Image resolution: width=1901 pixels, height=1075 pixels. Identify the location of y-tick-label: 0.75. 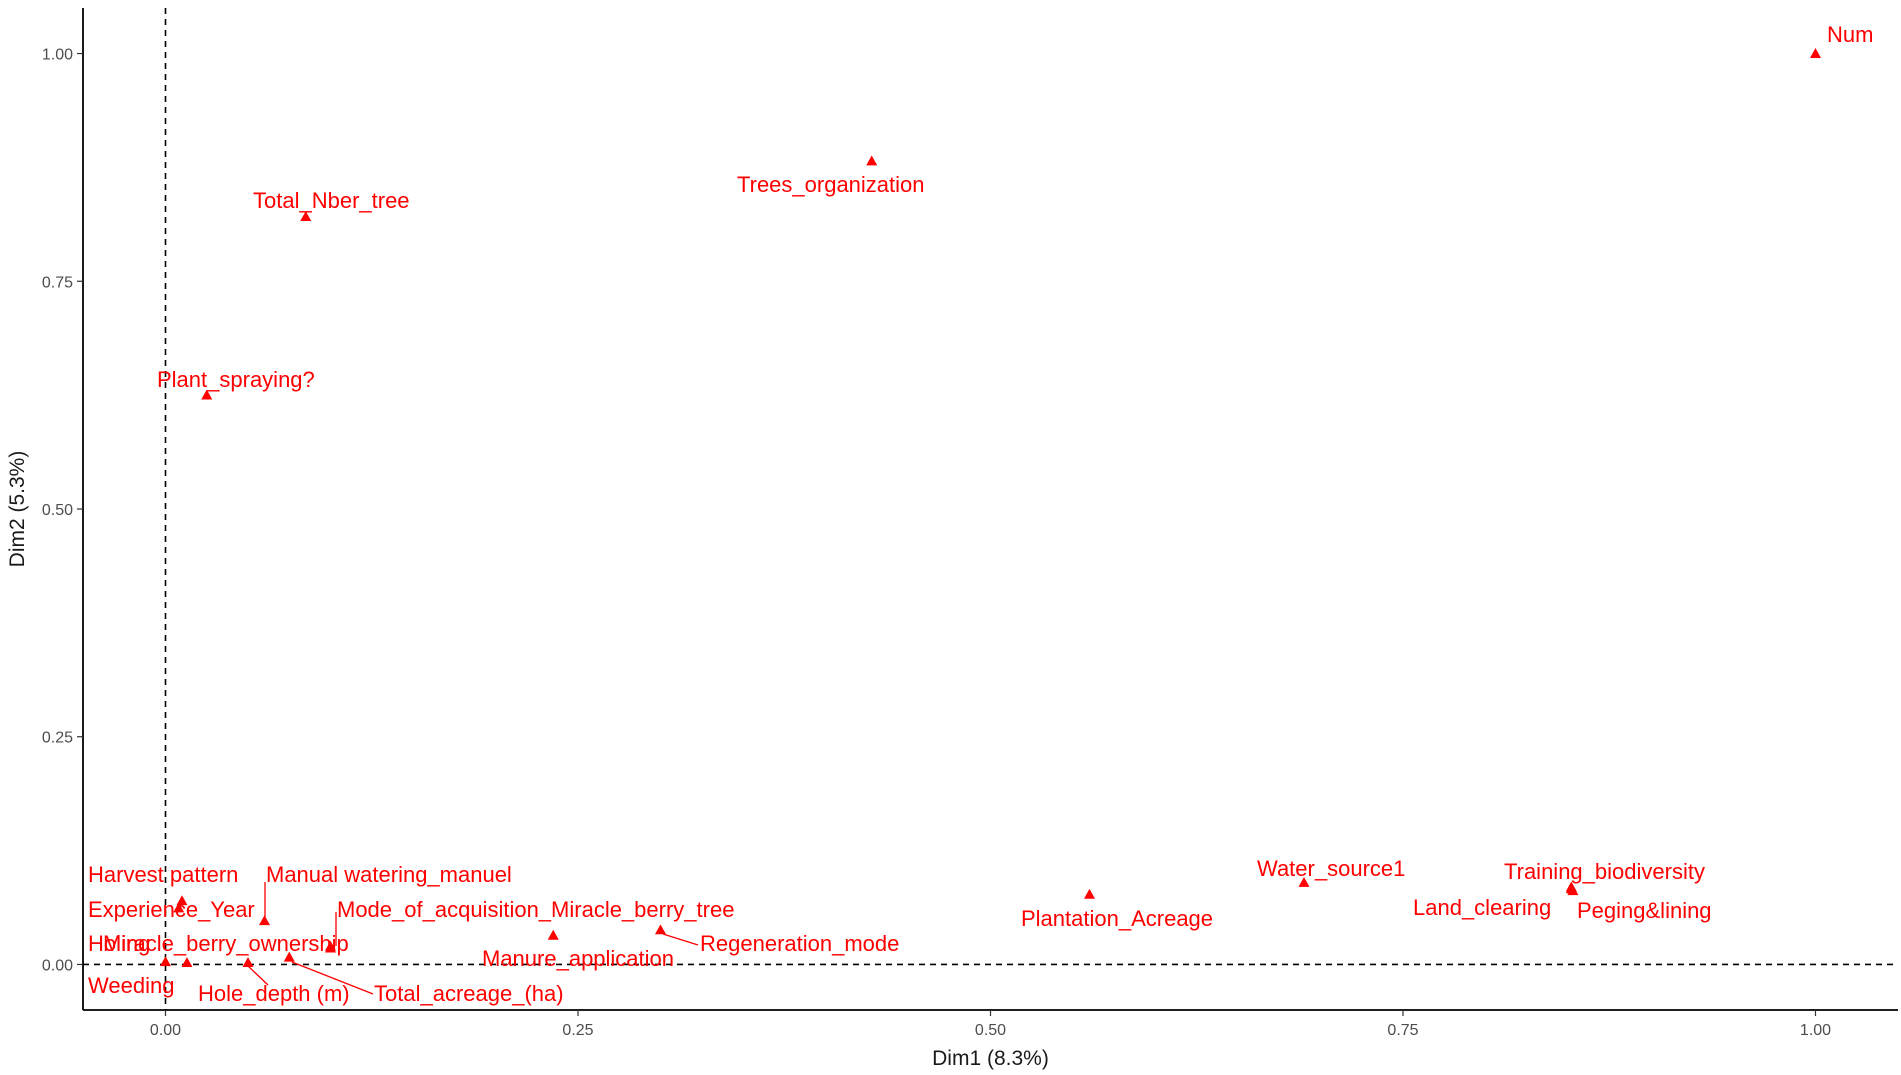
(57, 282).